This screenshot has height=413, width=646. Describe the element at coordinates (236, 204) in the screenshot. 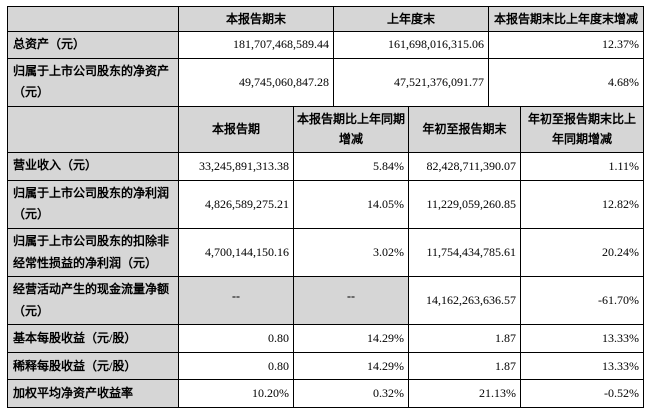

I see `value-cell: 4,826,589,275.21` at that location.